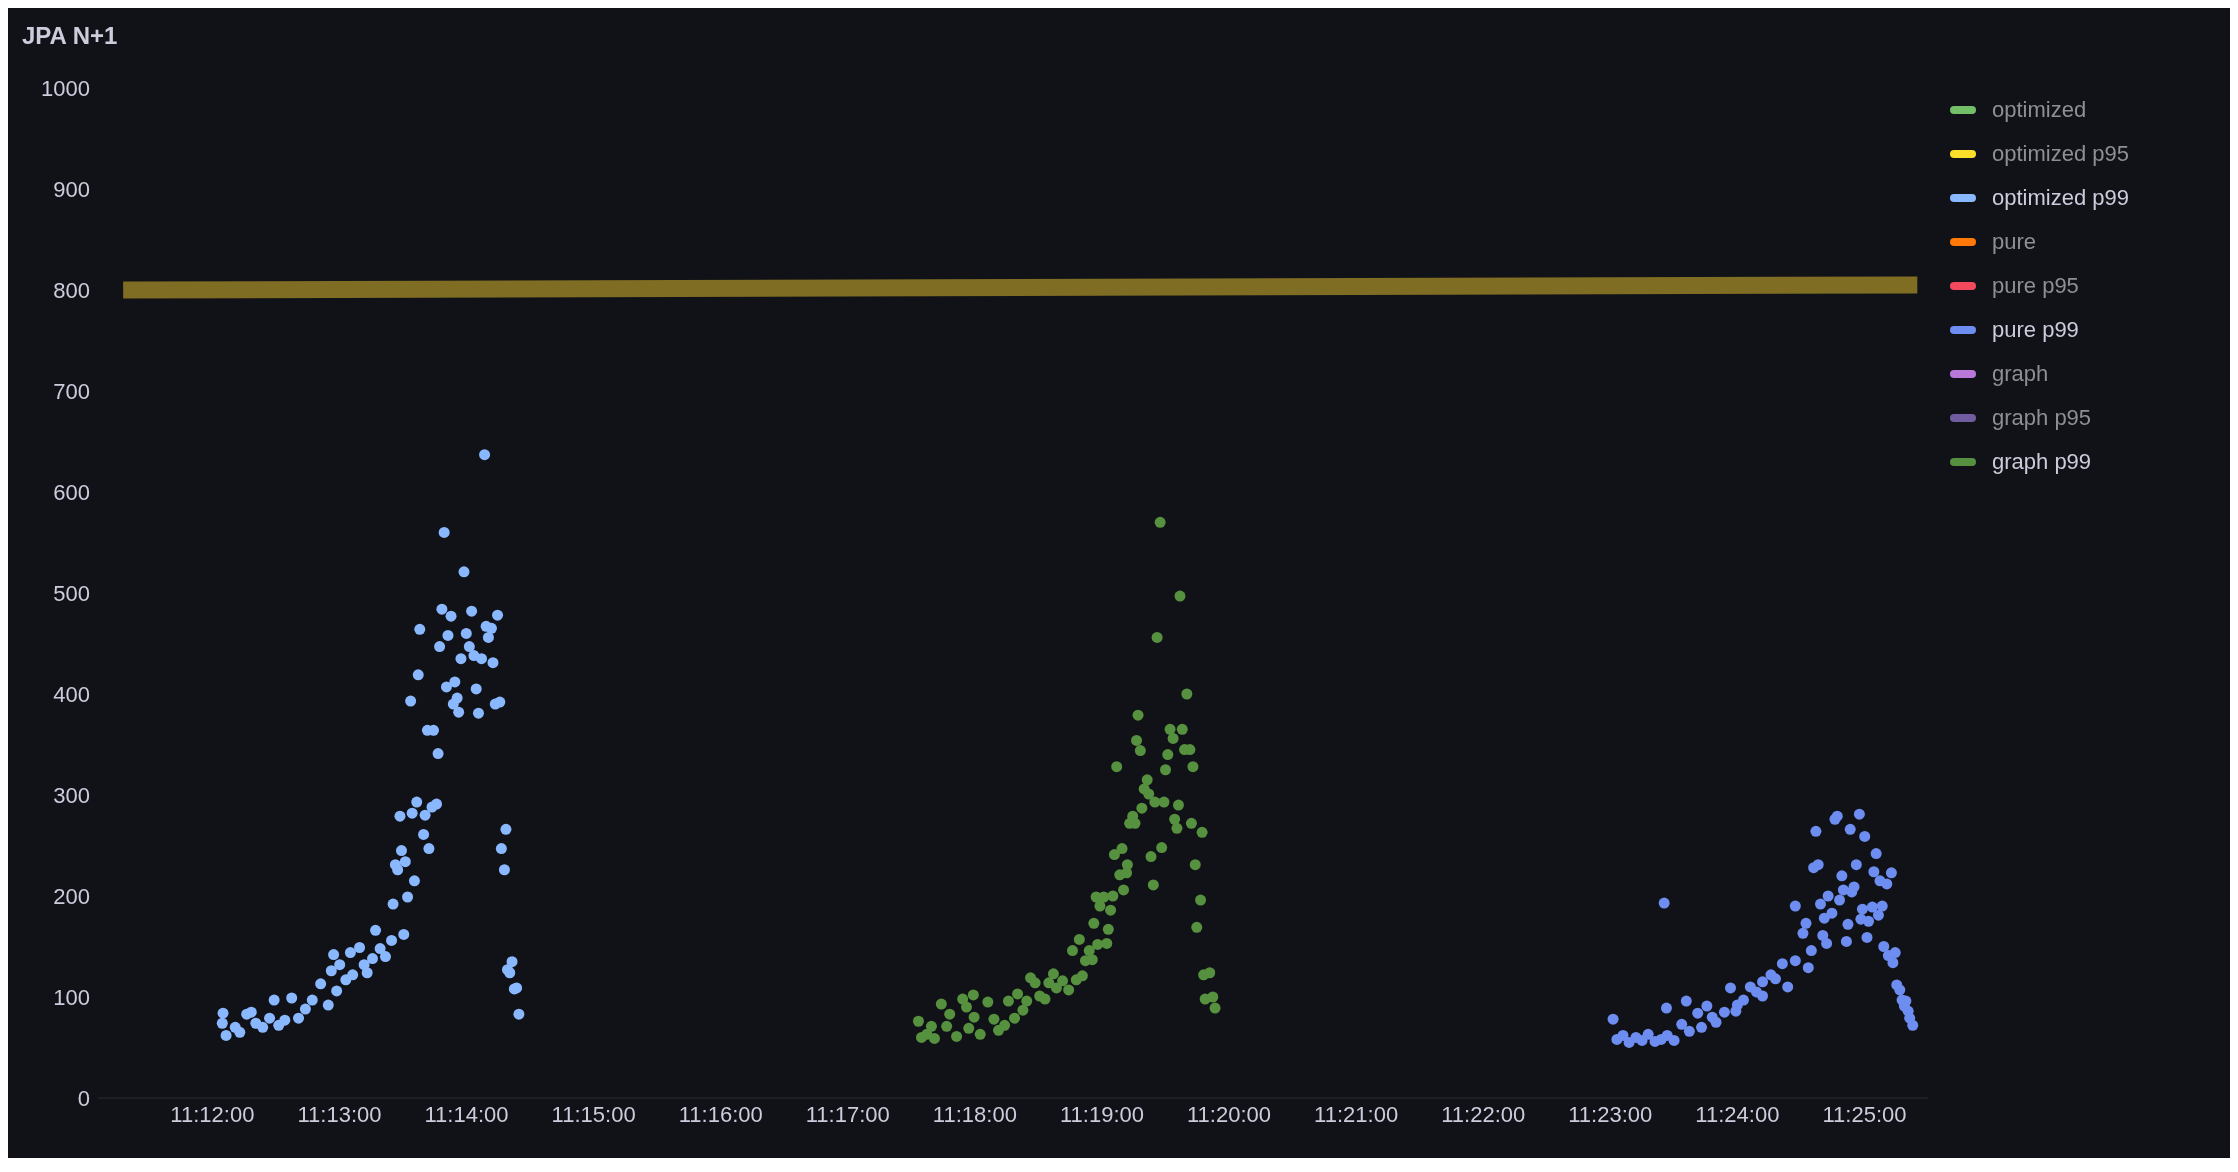 This screenshot has width=2238, height=1172. What do you see at coordinates (65, 88) in the screenshot?
I see `y-tick-label: 1000` at bounding box center [65, 88].